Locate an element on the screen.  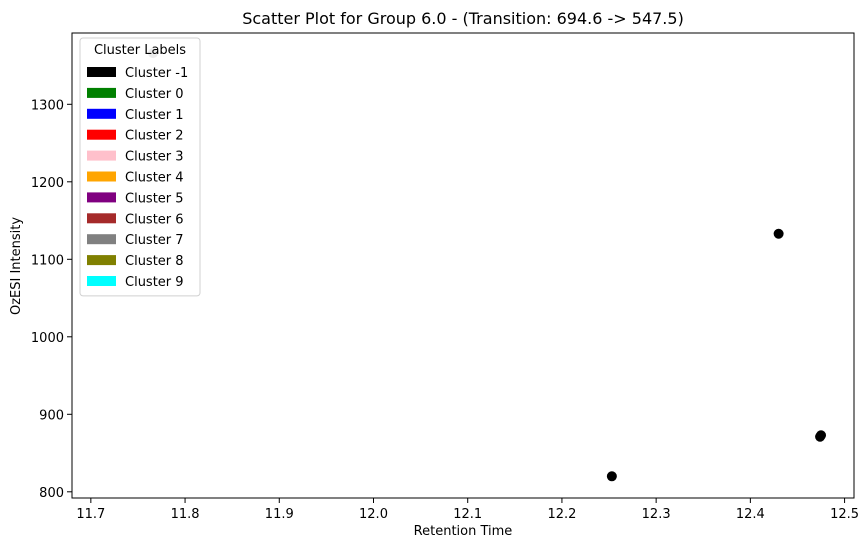
y-tick-label-4: 1200 is located at coordinates (47, 183).